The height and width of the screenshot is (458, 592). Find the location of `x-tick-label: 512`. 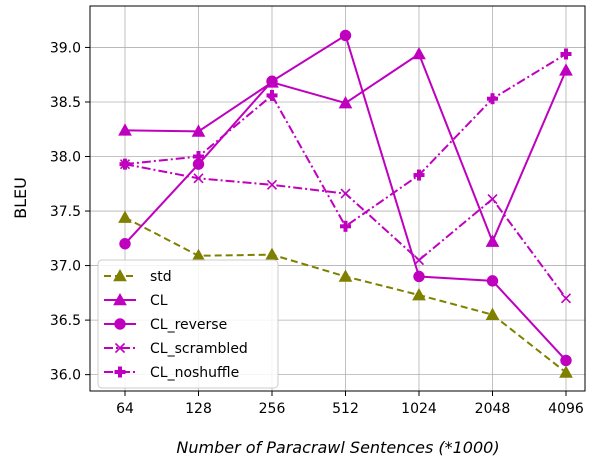

x-tick-label: 512 is located at coordinates (345, 409).